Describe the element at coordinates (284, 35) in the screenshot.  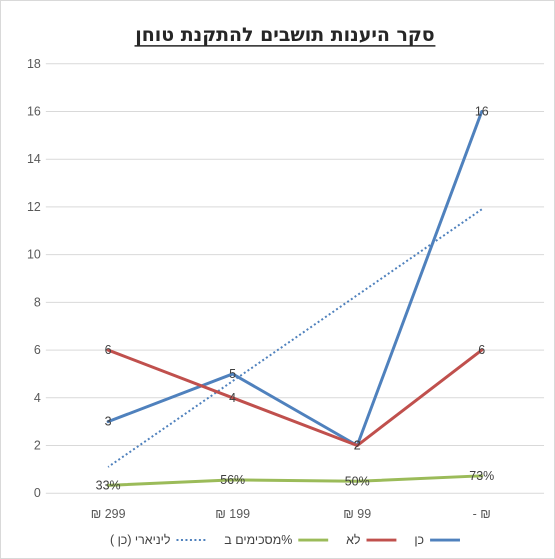
I see `chart-title: סקר היענות תושבים להתקנת טוחן` at that location.